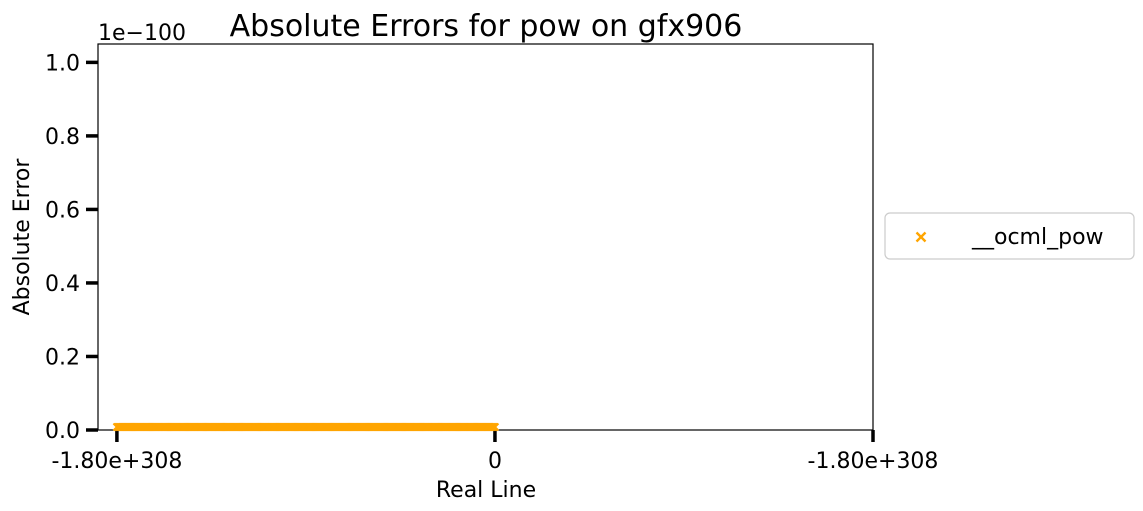 The width and height of the screenshot is (1143, 511). Describe the element at coordinates (22, 237) in the screenshot. I see `y-axis-label: Absolute Error` at that location.